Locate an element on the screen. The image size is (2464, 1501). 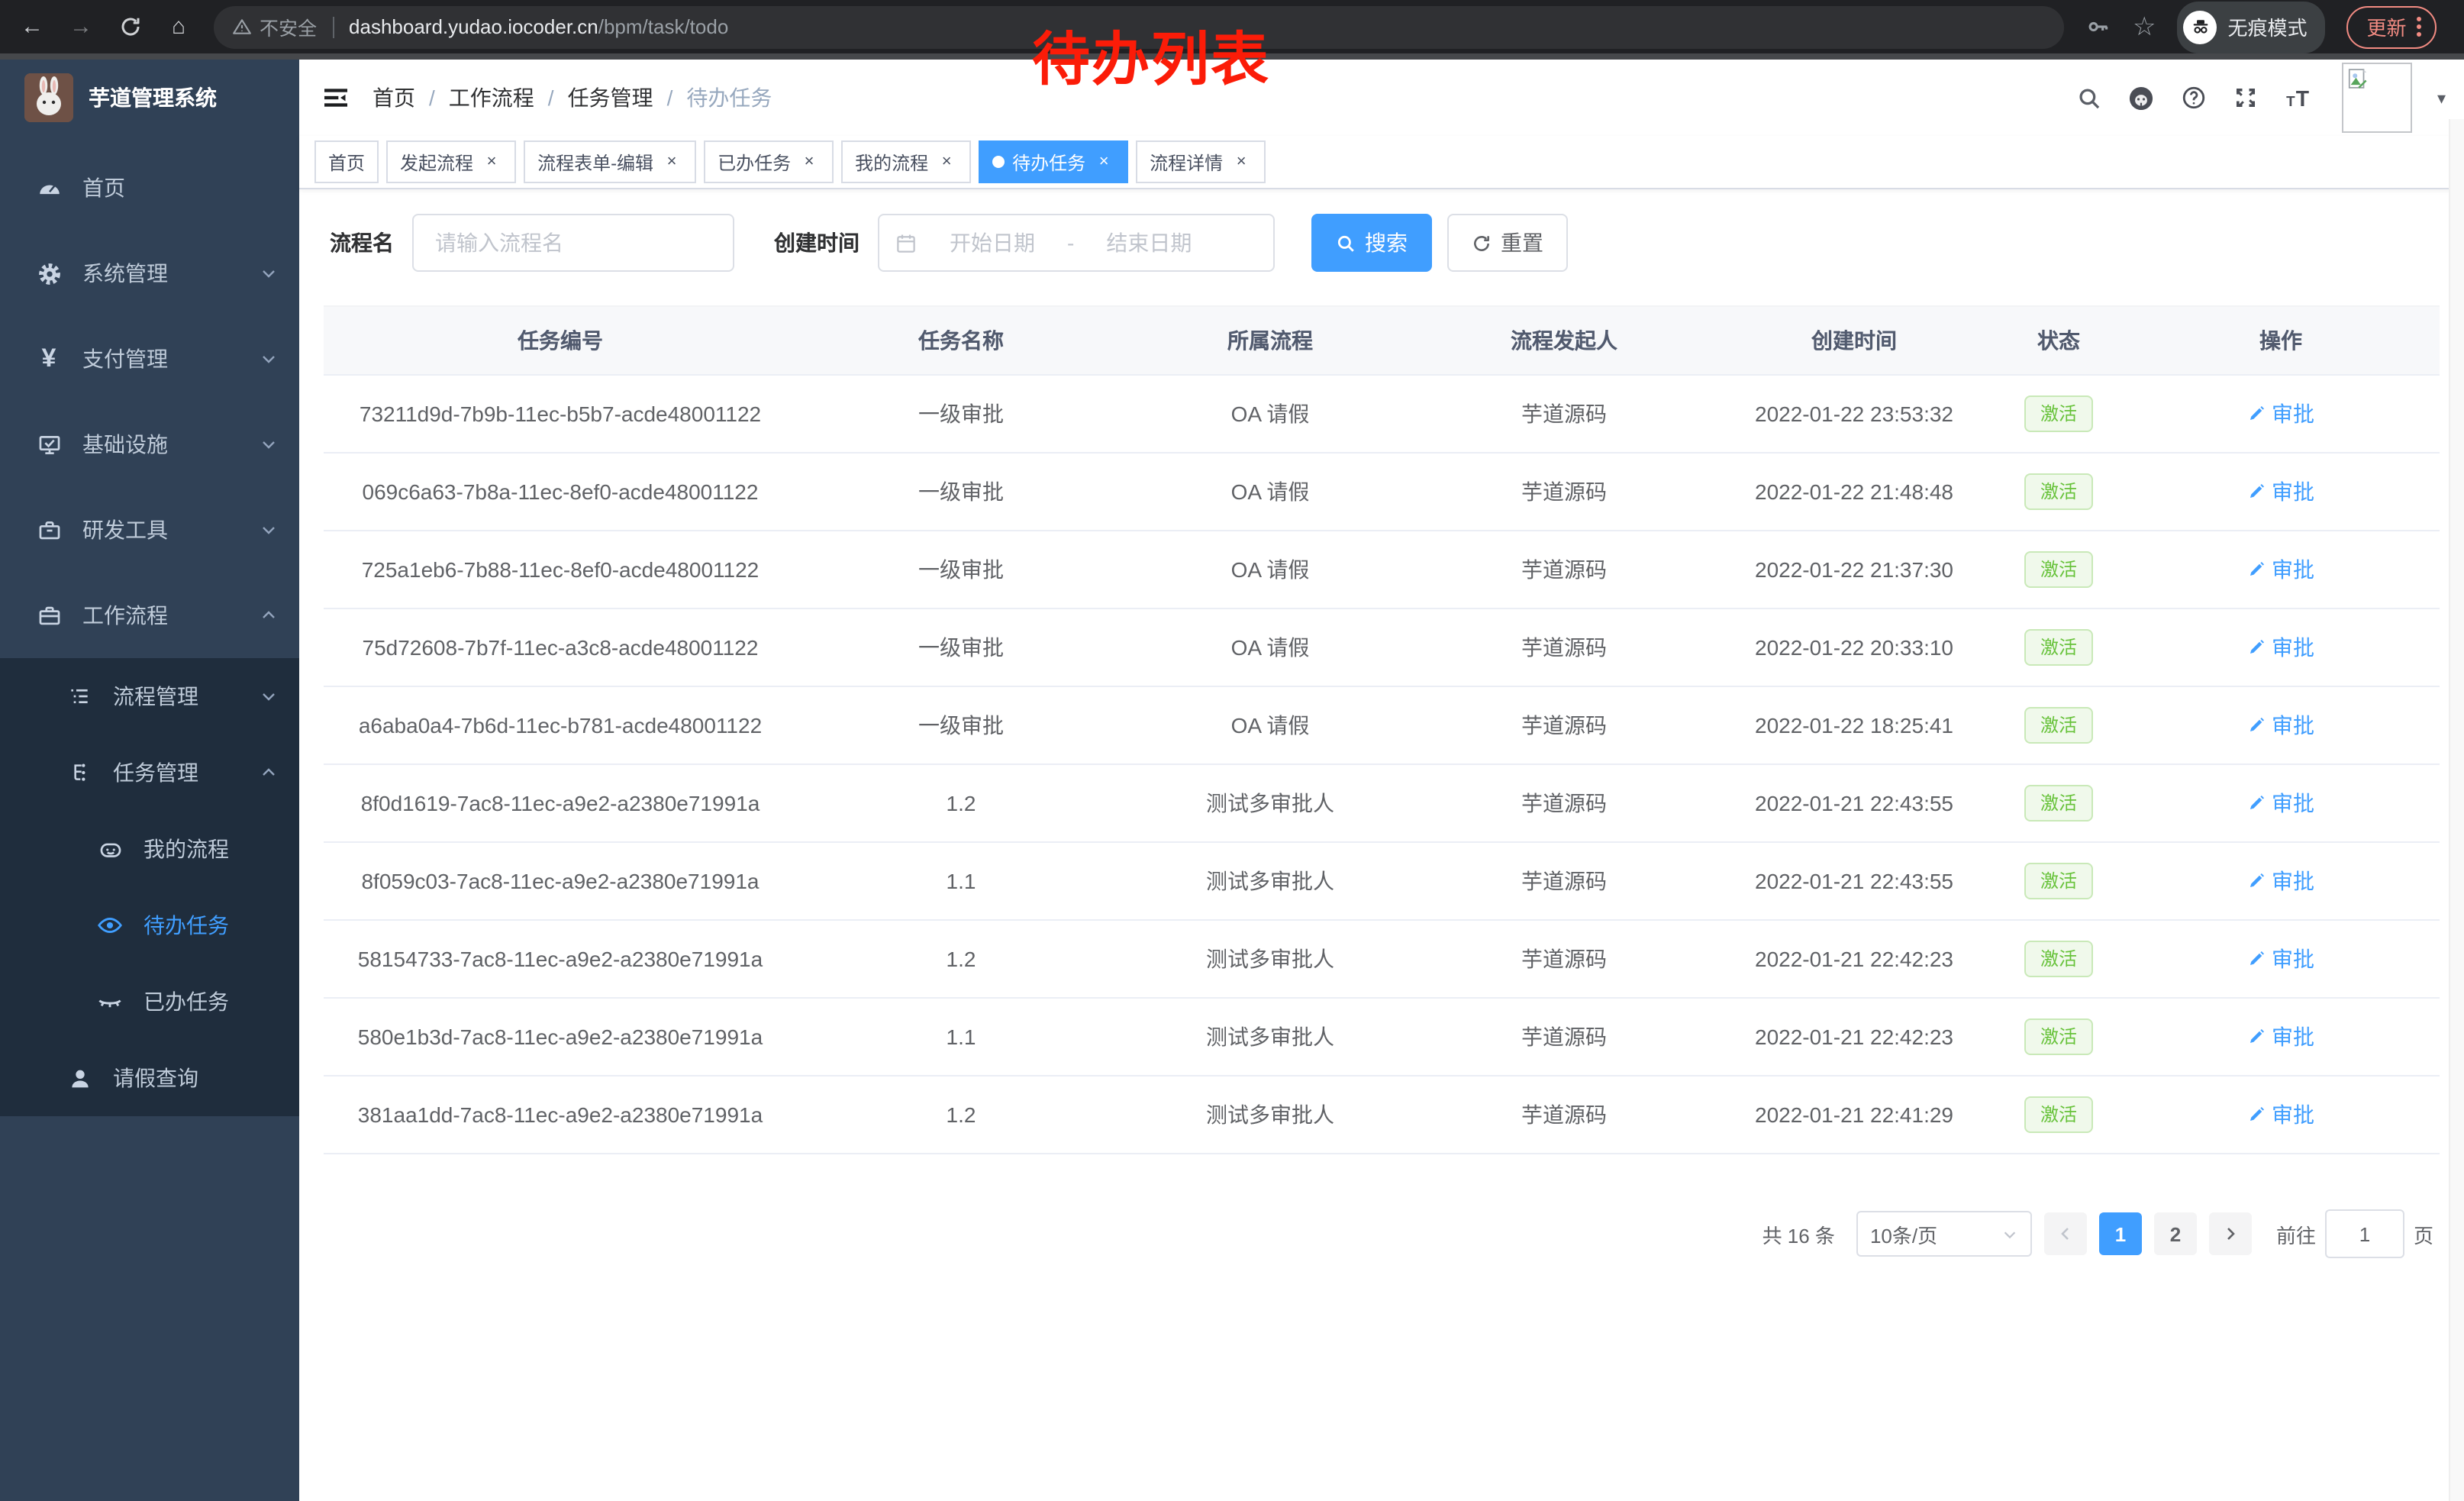
tab-start-process: 发起流程 × is located at coordinates (452, 161).